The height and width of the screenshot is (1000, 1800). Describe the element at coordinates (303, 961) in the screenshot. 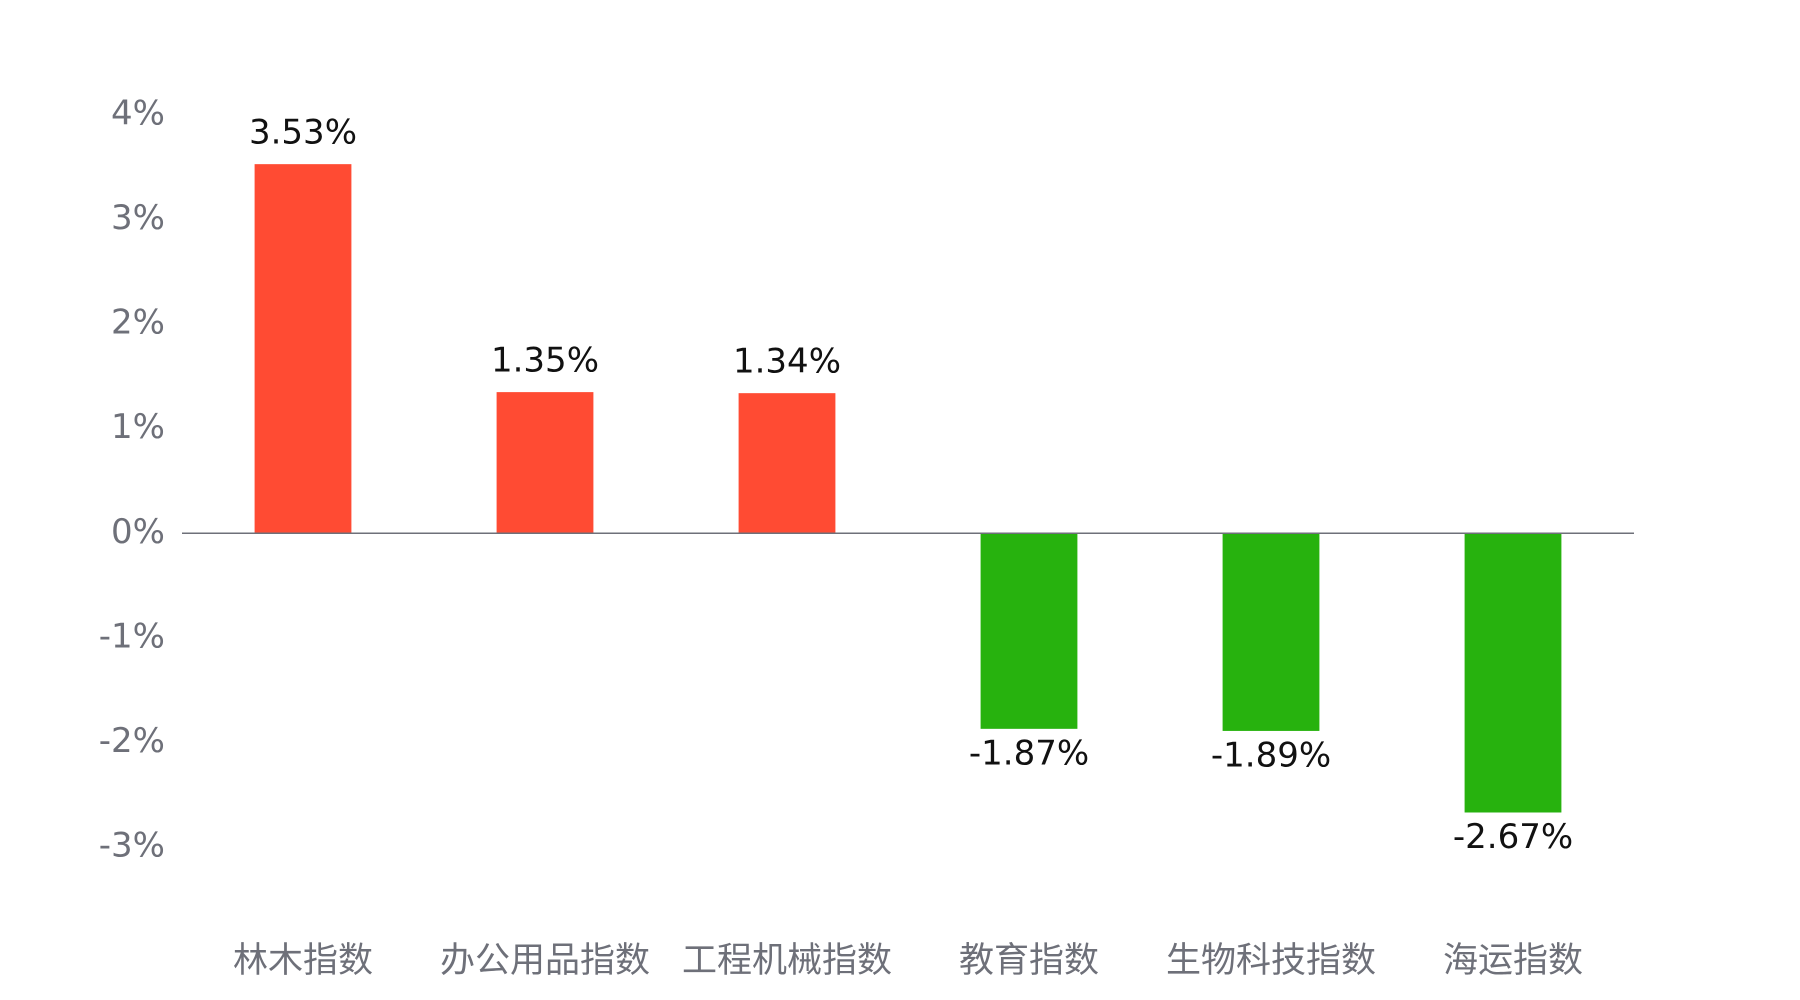

I see `x-tick-label: 林木指数` at that location.